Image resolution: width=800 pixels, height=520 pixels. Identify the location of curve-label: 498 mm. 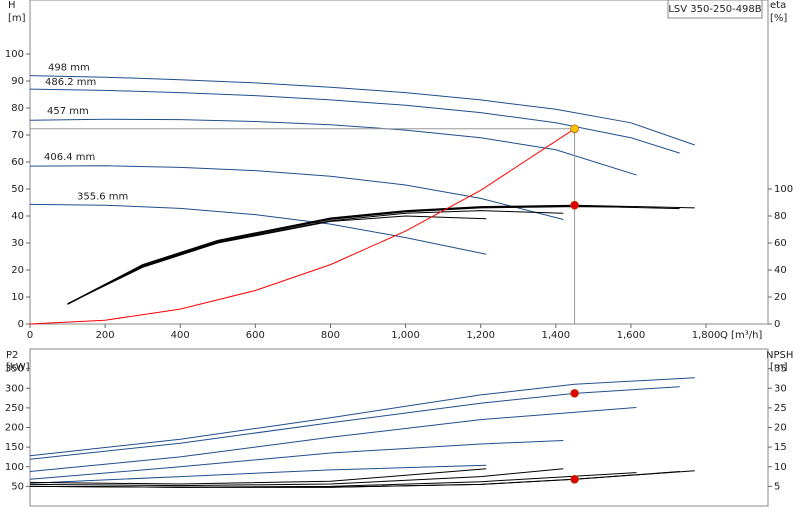
(69, 68).